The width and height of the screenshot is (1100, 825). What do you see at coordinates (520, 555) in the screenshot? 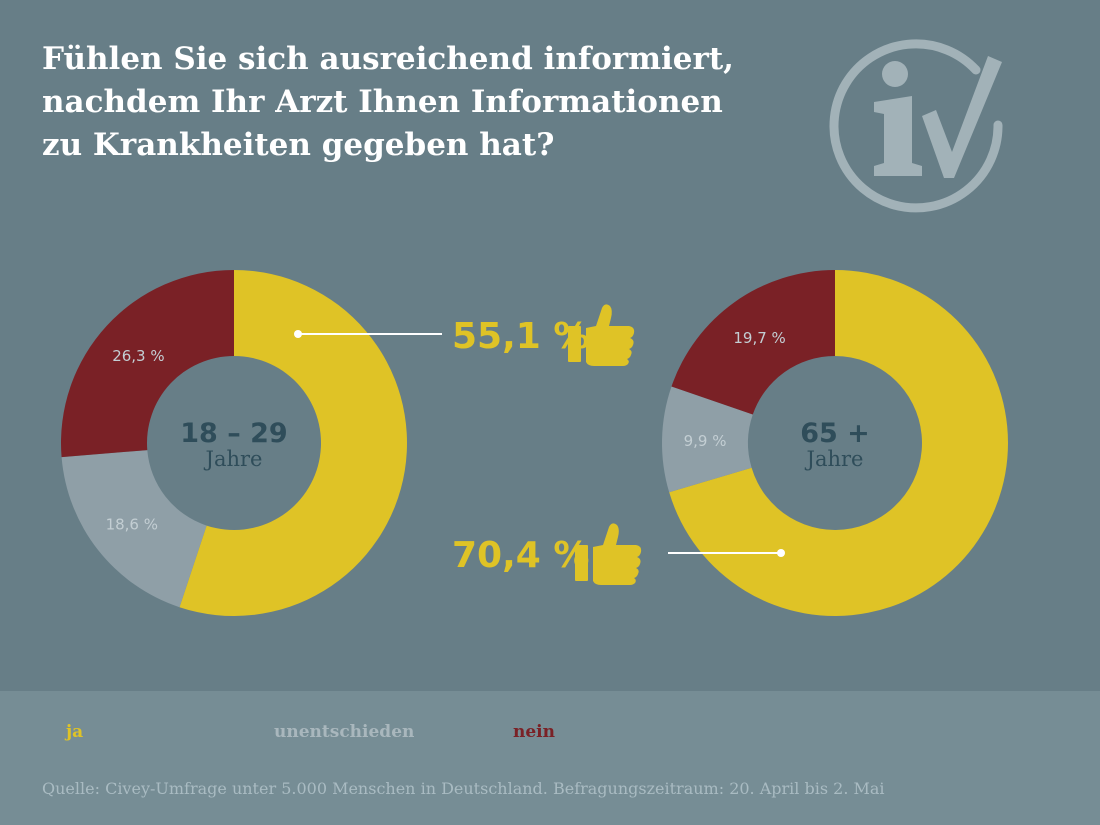
I see `callout-value: 70,4 %` at bounding box center [520, 555].